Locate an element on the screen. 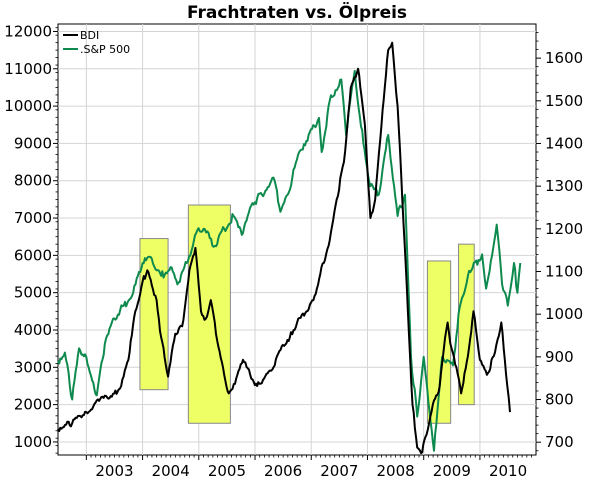 The image size is (595, 480). y-right-tick-label: 700 is located at coordinates (559, 442).